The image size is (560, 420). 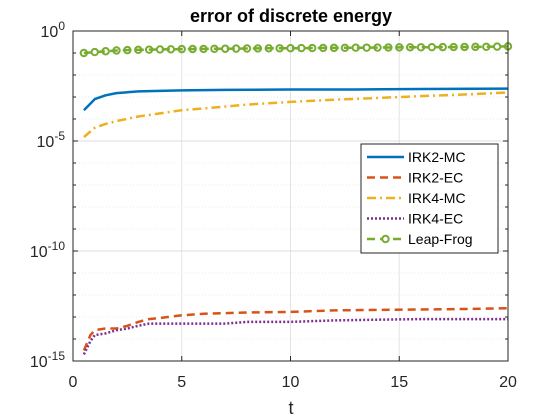 What do you see at coordinates (435, 219) in the screenshot?
I see `legend-label: IRK4-EC` at bounding box center [435, 219].